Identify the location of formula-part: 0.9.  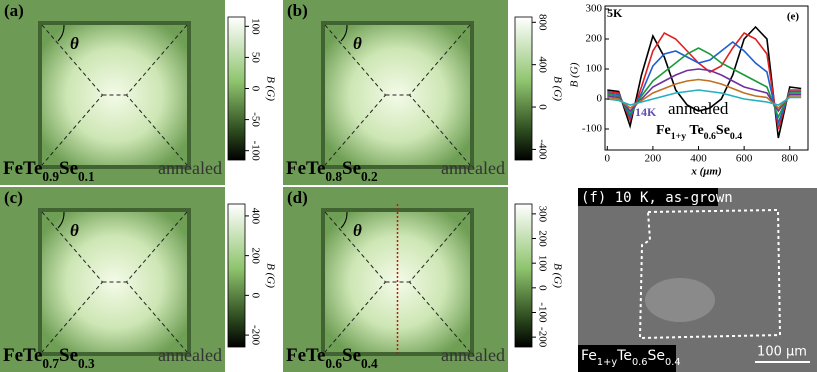
(50, 176).